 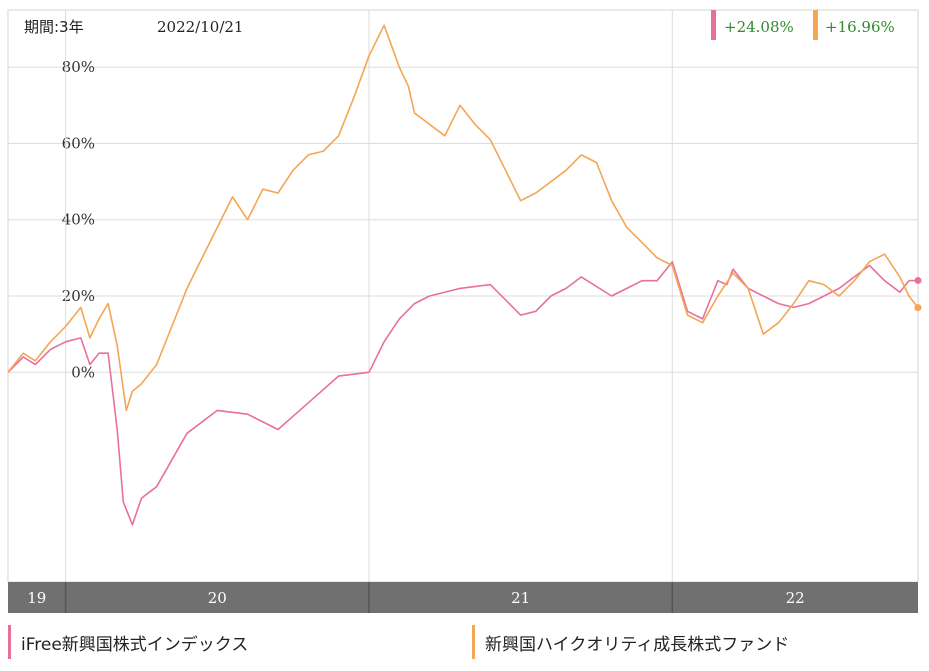 I want to click on legend-swatch-ifree, so click(x=9, y=642).